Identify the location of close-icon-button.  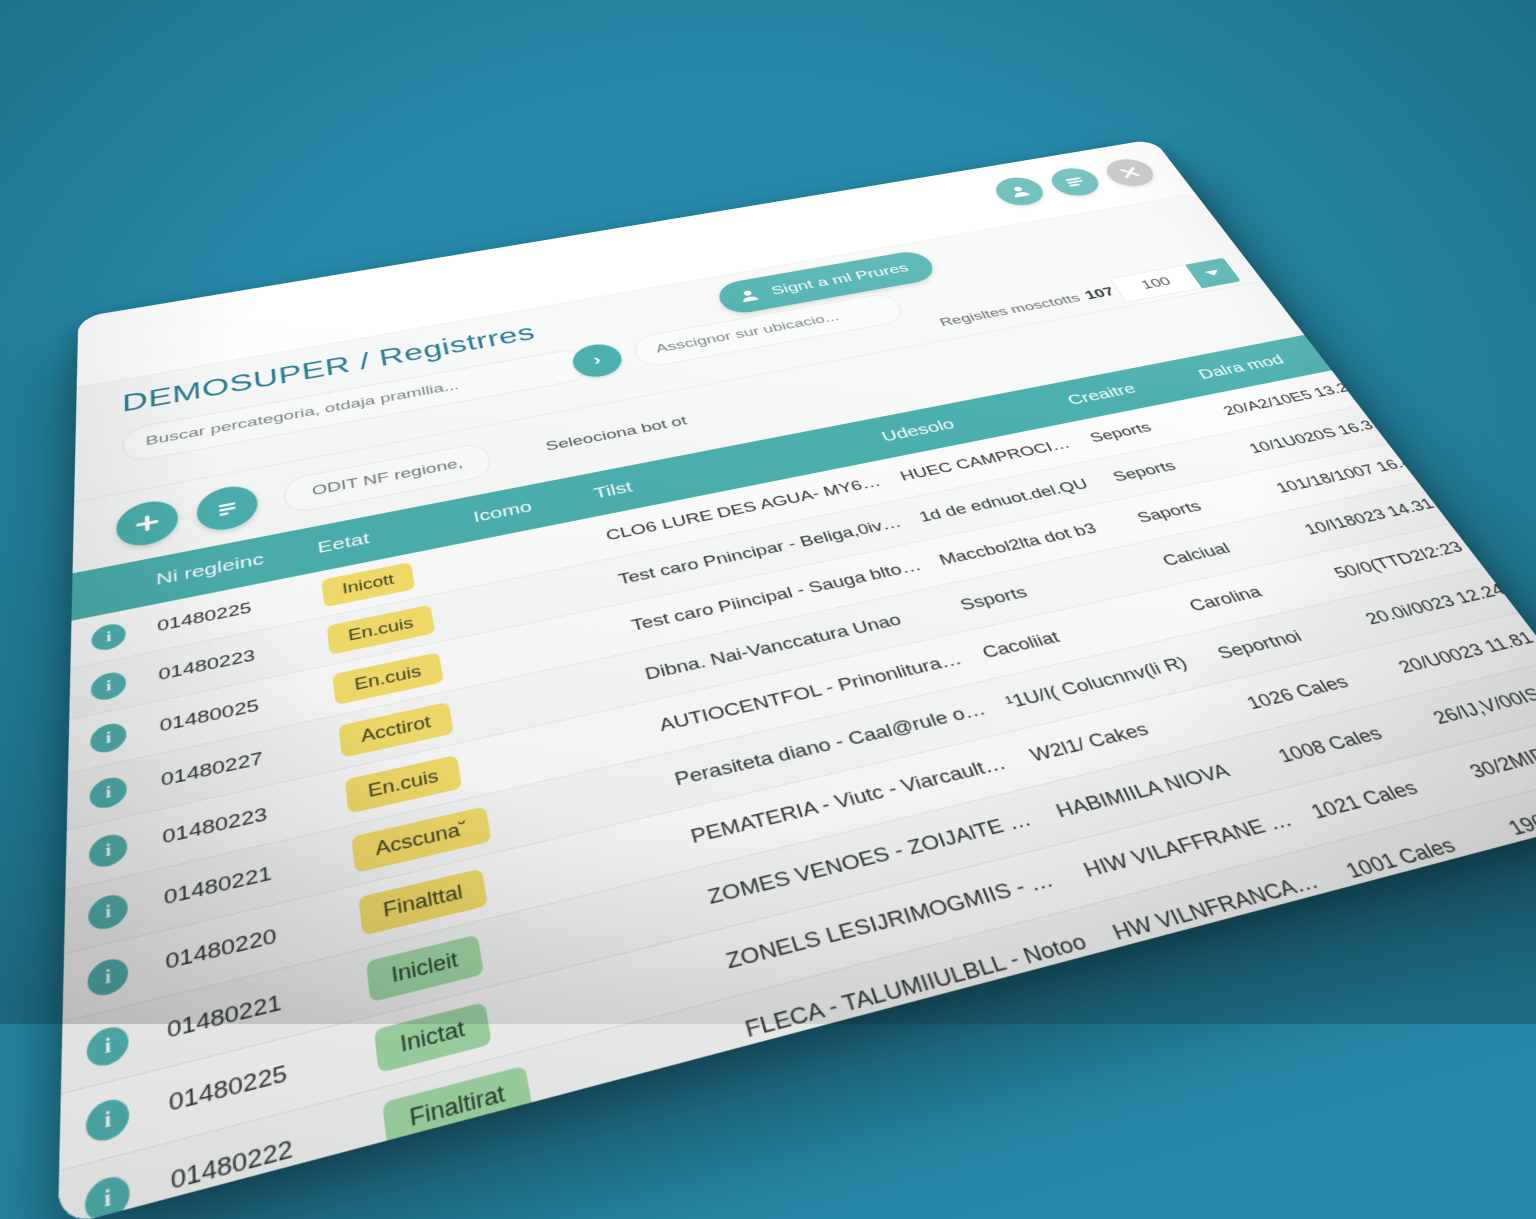
(1129, 172).